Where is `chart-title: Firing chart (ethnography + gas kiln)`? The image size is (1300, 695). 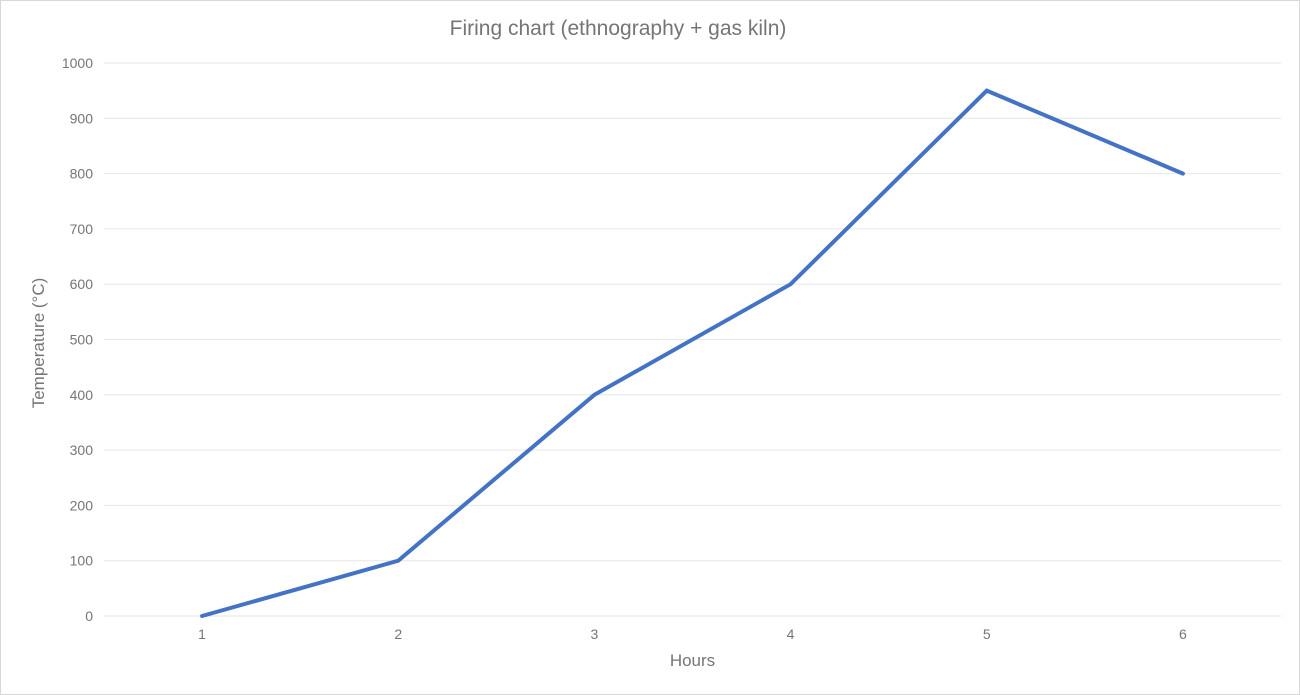 chart-title: Firing chart (ethnography + gas kiln) is located at coordinates (618, 28).